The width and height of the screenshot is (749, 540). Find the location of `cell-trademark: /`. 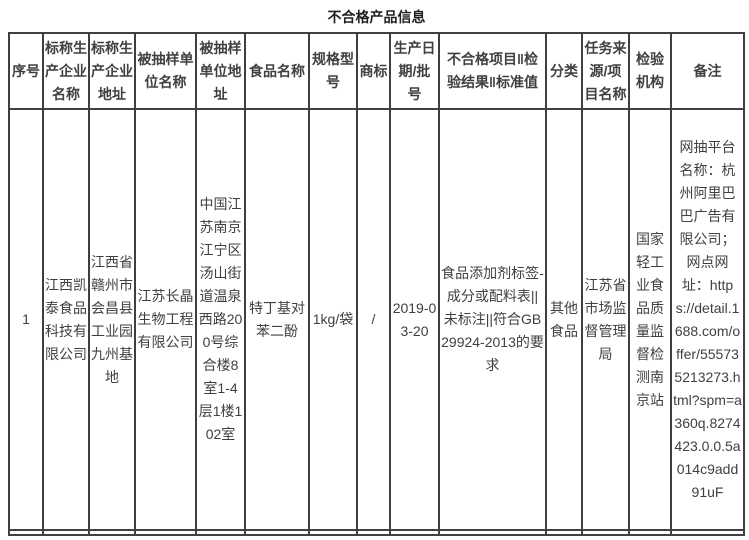

cell-trademark: / is located at coordinates (373, 319).